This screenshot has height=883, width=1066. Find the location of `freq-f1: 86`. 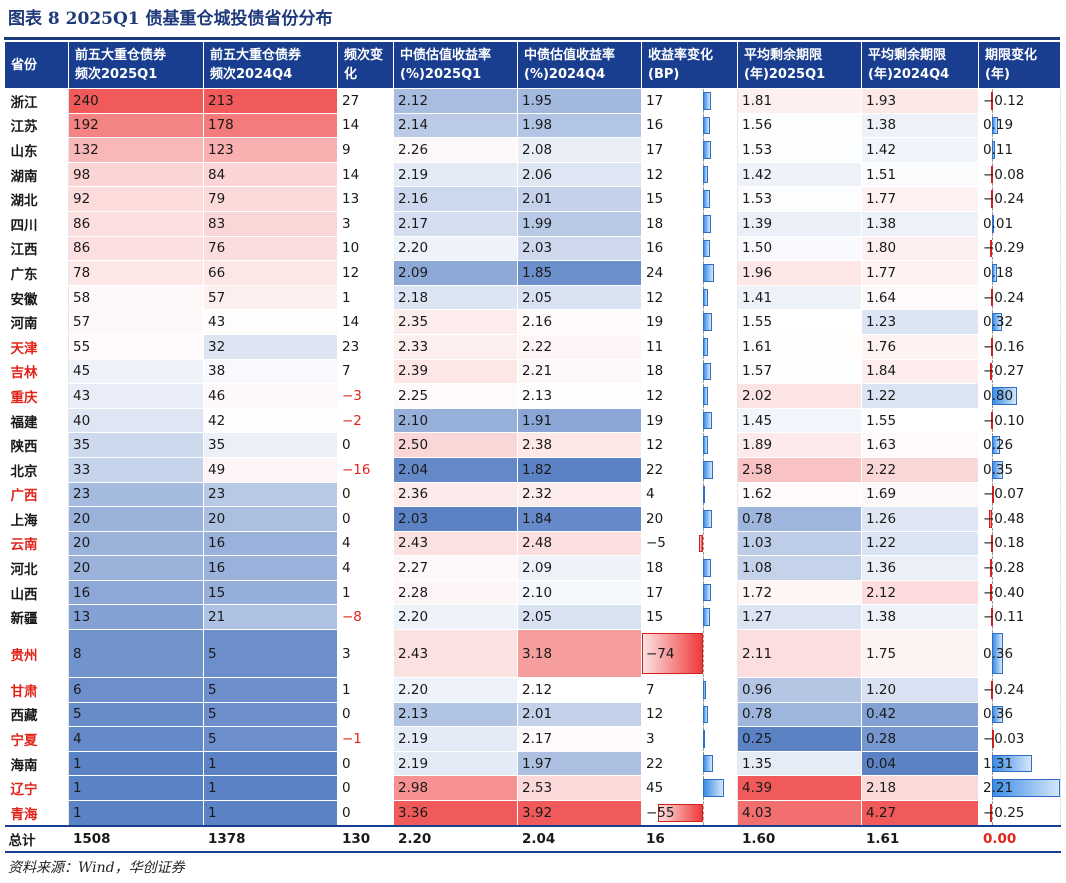

freq-f1: 86 is located at coordinates (136, 224).